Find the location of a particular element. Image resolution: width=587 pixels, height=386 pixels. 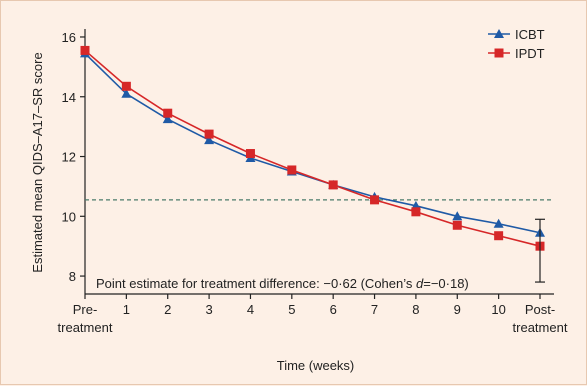

legend-label: IPDT is located at coordinates (530, 53).